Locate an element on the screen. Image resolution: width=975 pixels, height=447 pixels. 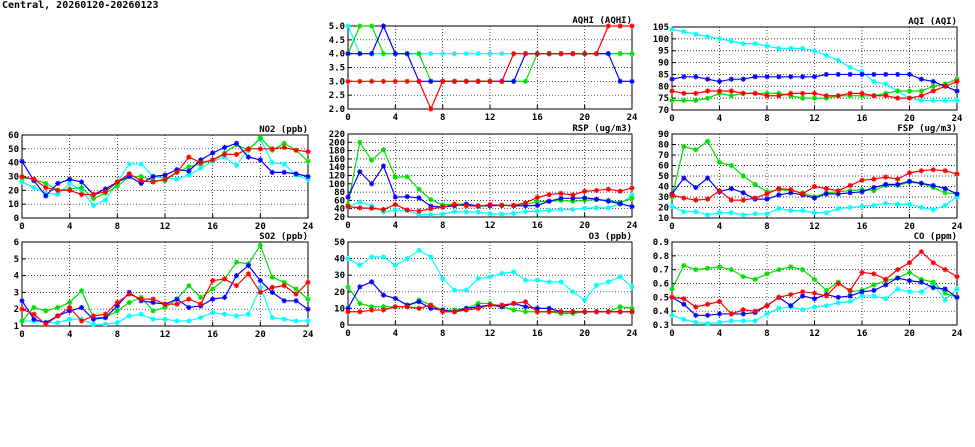
x-tick-label: 8 is located at coordinates (766, 334).